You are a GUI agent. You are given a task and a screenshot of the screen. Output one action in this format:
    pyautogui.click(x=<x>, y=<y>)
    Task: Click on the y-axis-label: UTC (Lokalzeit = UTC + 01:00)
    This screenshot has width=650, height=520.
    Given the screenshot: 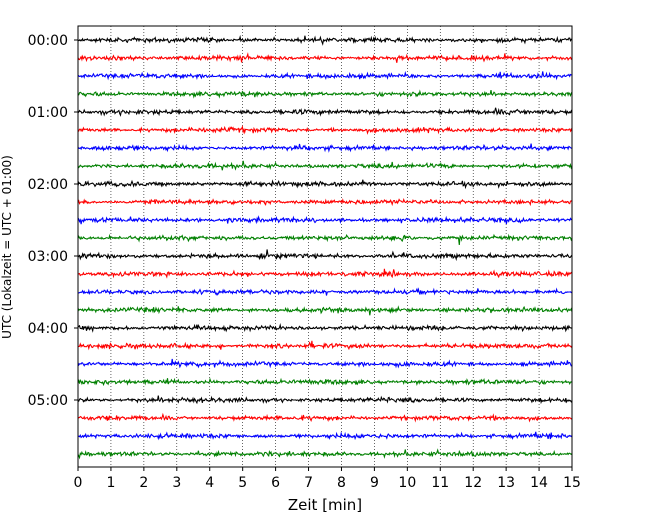 What is the action you would take?
    pyautogui.click(x=7, y=247)
    